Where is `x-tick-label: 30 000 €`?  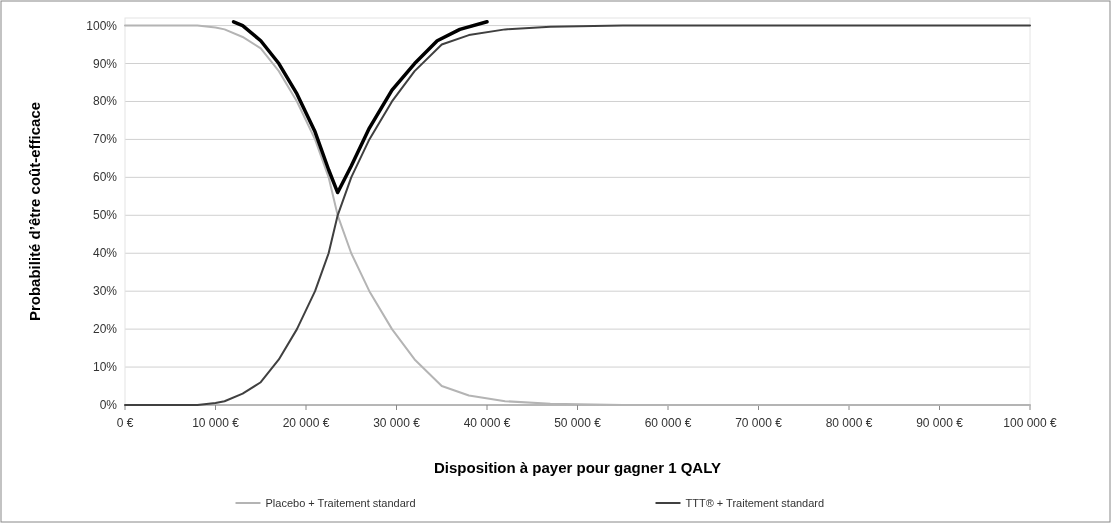 x-tick-label: 30 000 € is located at coordinates (397, 423).